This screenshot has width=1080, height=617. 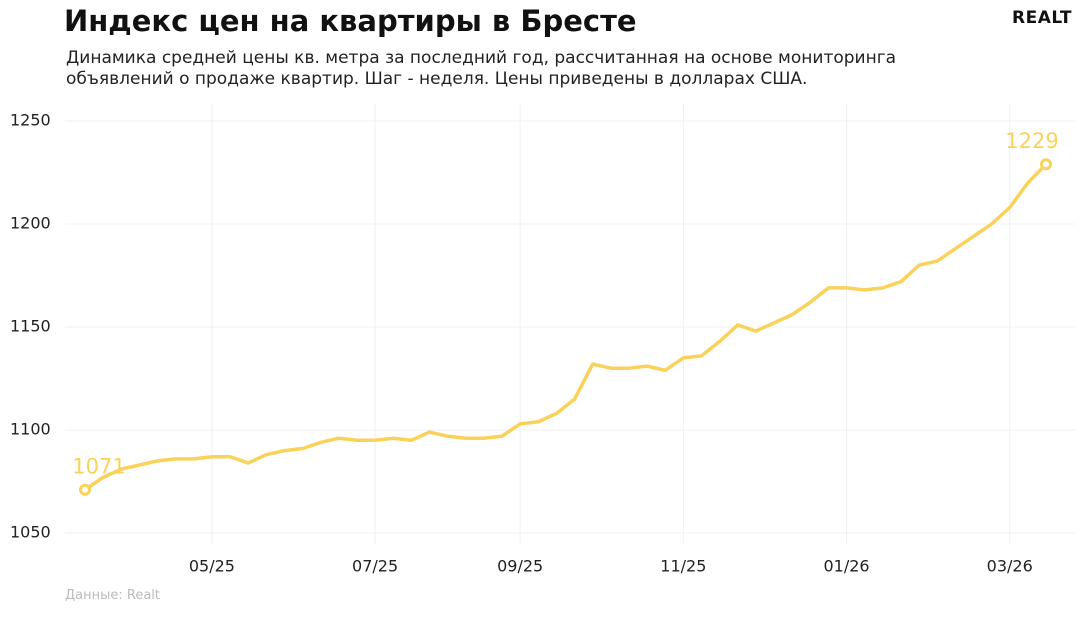 What do you see at coordinates (520, 566) in the screenshot?
I see `x-tick-label: 09/25` at bounding box center [520, 566].